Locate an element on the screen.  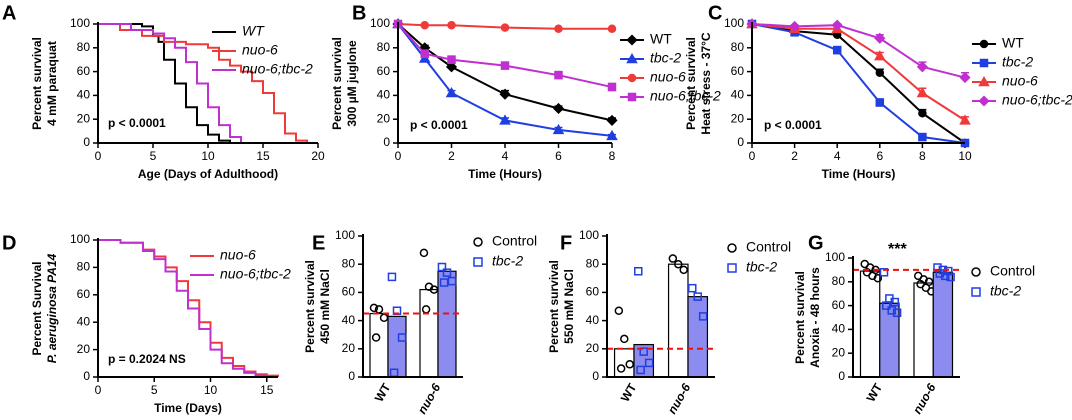
panel-letter: C is located at coordinates (715, 13).